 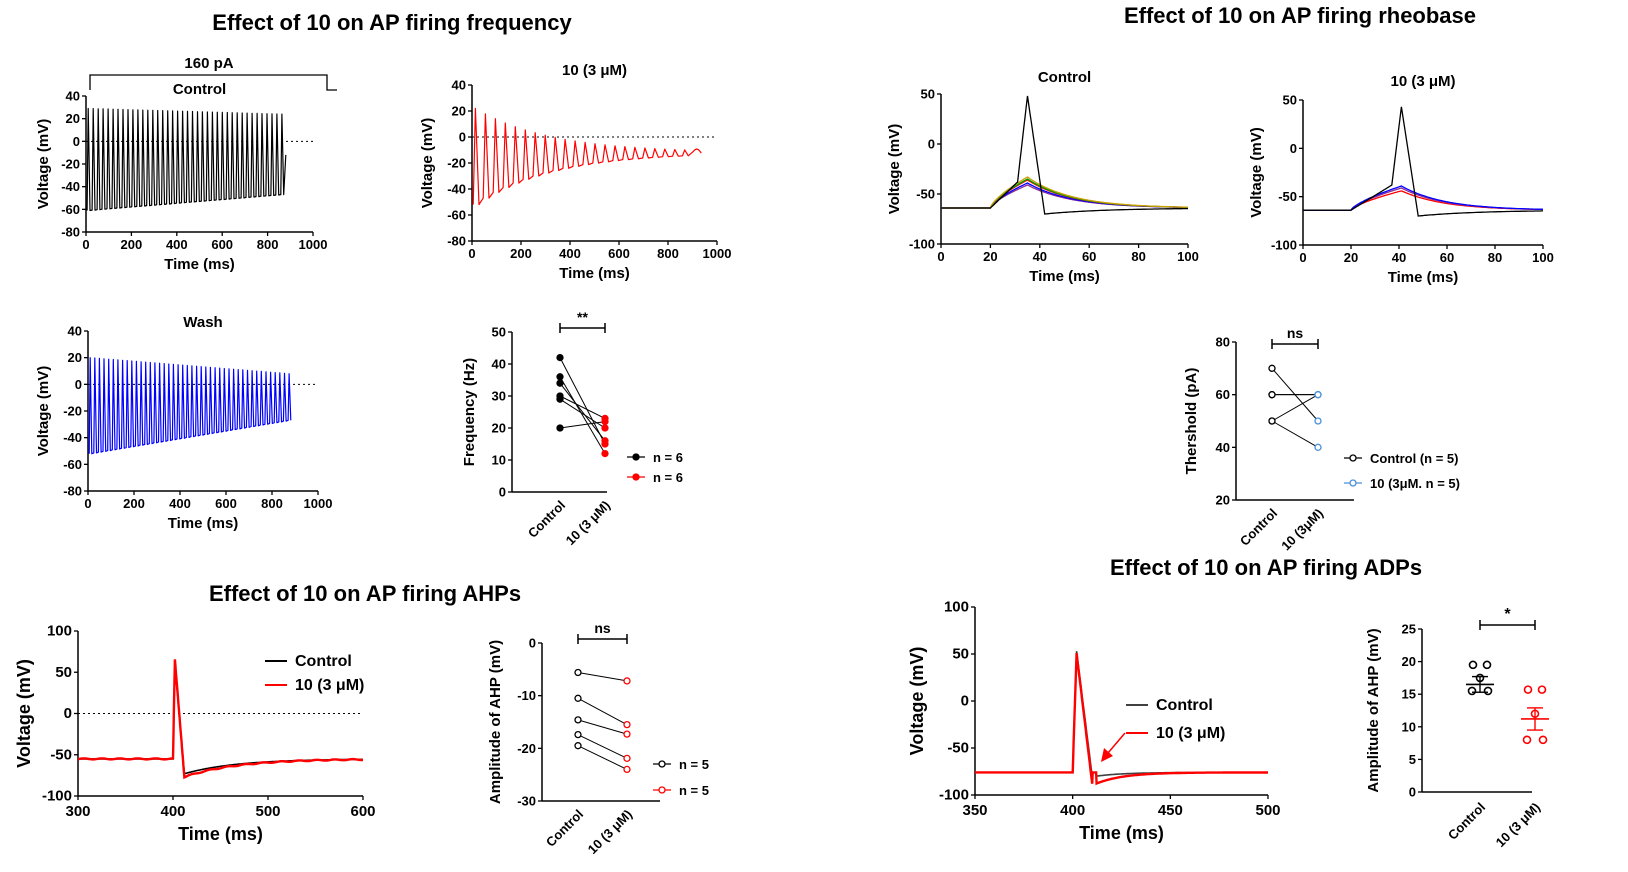 What do you see at coordinates (202, 322) in the screenshot?
I see `plot-title: Wash` at bounding box center [202, 322].